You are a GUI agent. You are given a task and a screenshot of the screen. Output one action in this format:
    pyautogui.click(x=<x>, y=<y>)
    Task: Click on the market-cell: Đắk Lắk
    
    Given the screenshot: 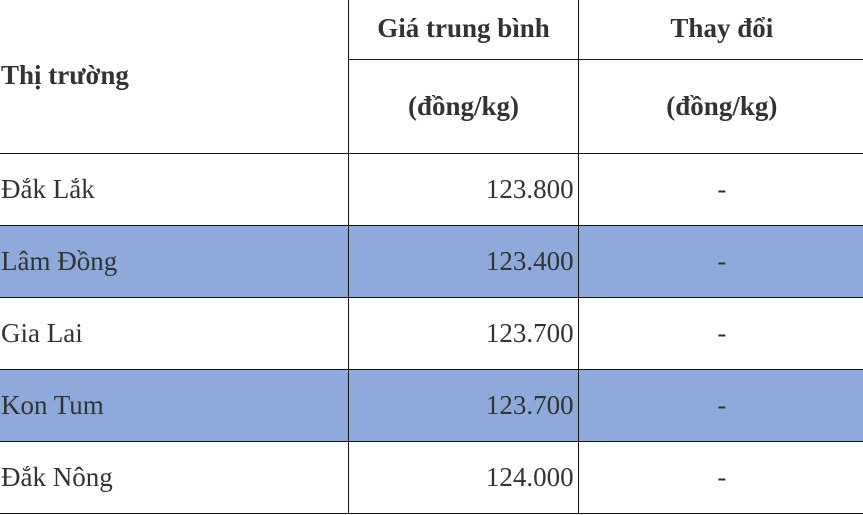 What is the action you would take?
    pyautogui.click(x=175, y=189)
    